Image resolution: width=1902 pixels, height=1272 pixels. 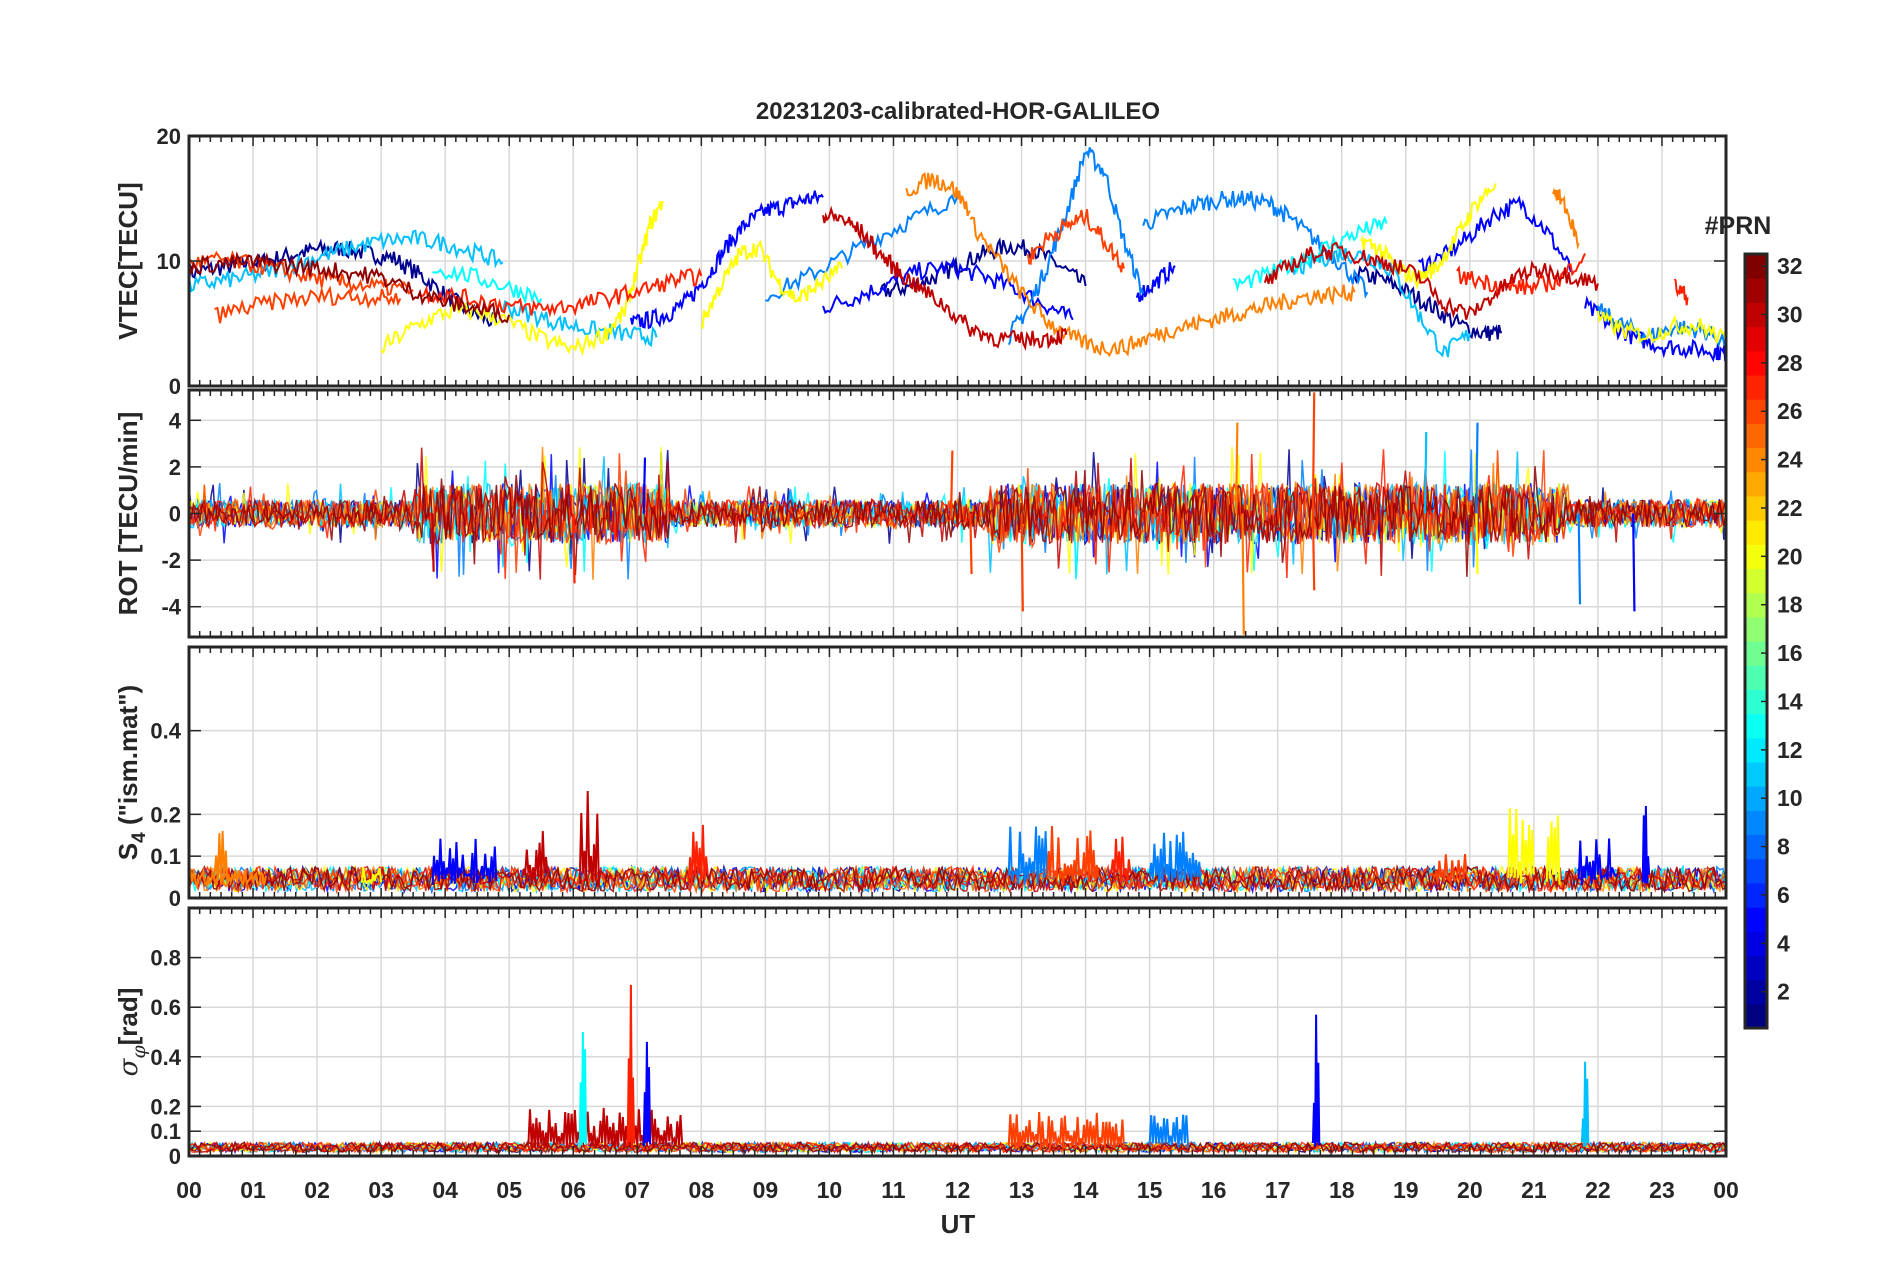 I want to click on colorbar-tick-label: 26, so click(x=1790, y=411).